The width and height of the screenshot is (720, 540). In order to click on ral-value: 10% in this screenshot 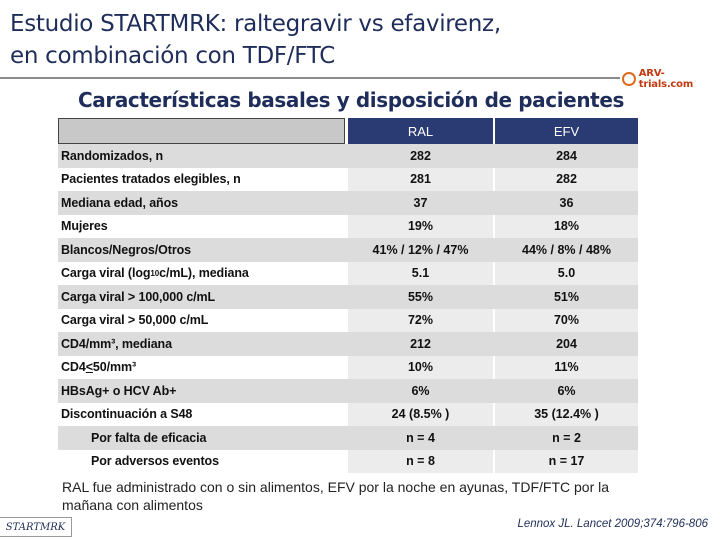, I will do `click(420, 367)`.